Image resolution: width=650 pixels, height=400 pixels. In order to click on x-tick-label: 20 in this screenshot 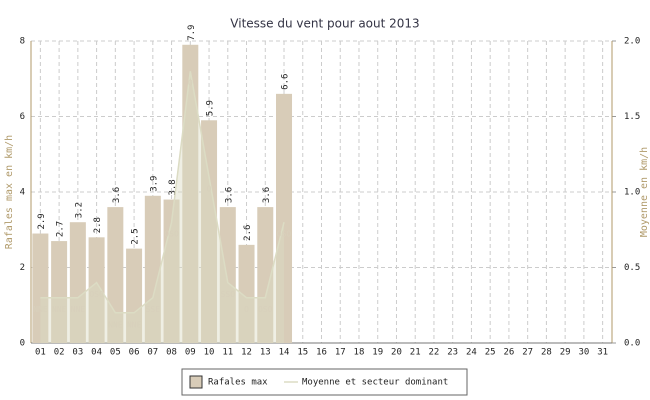, I will do `click(396, 353)`.